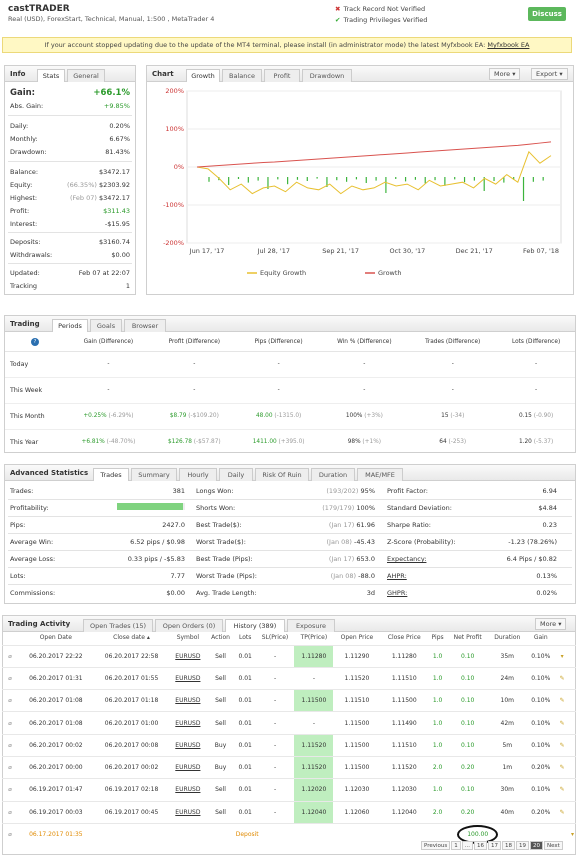 Image resolution: width=578 pixels, height=857 pixels. I want to click on history-col-header: Symbol, so click(187, 638).